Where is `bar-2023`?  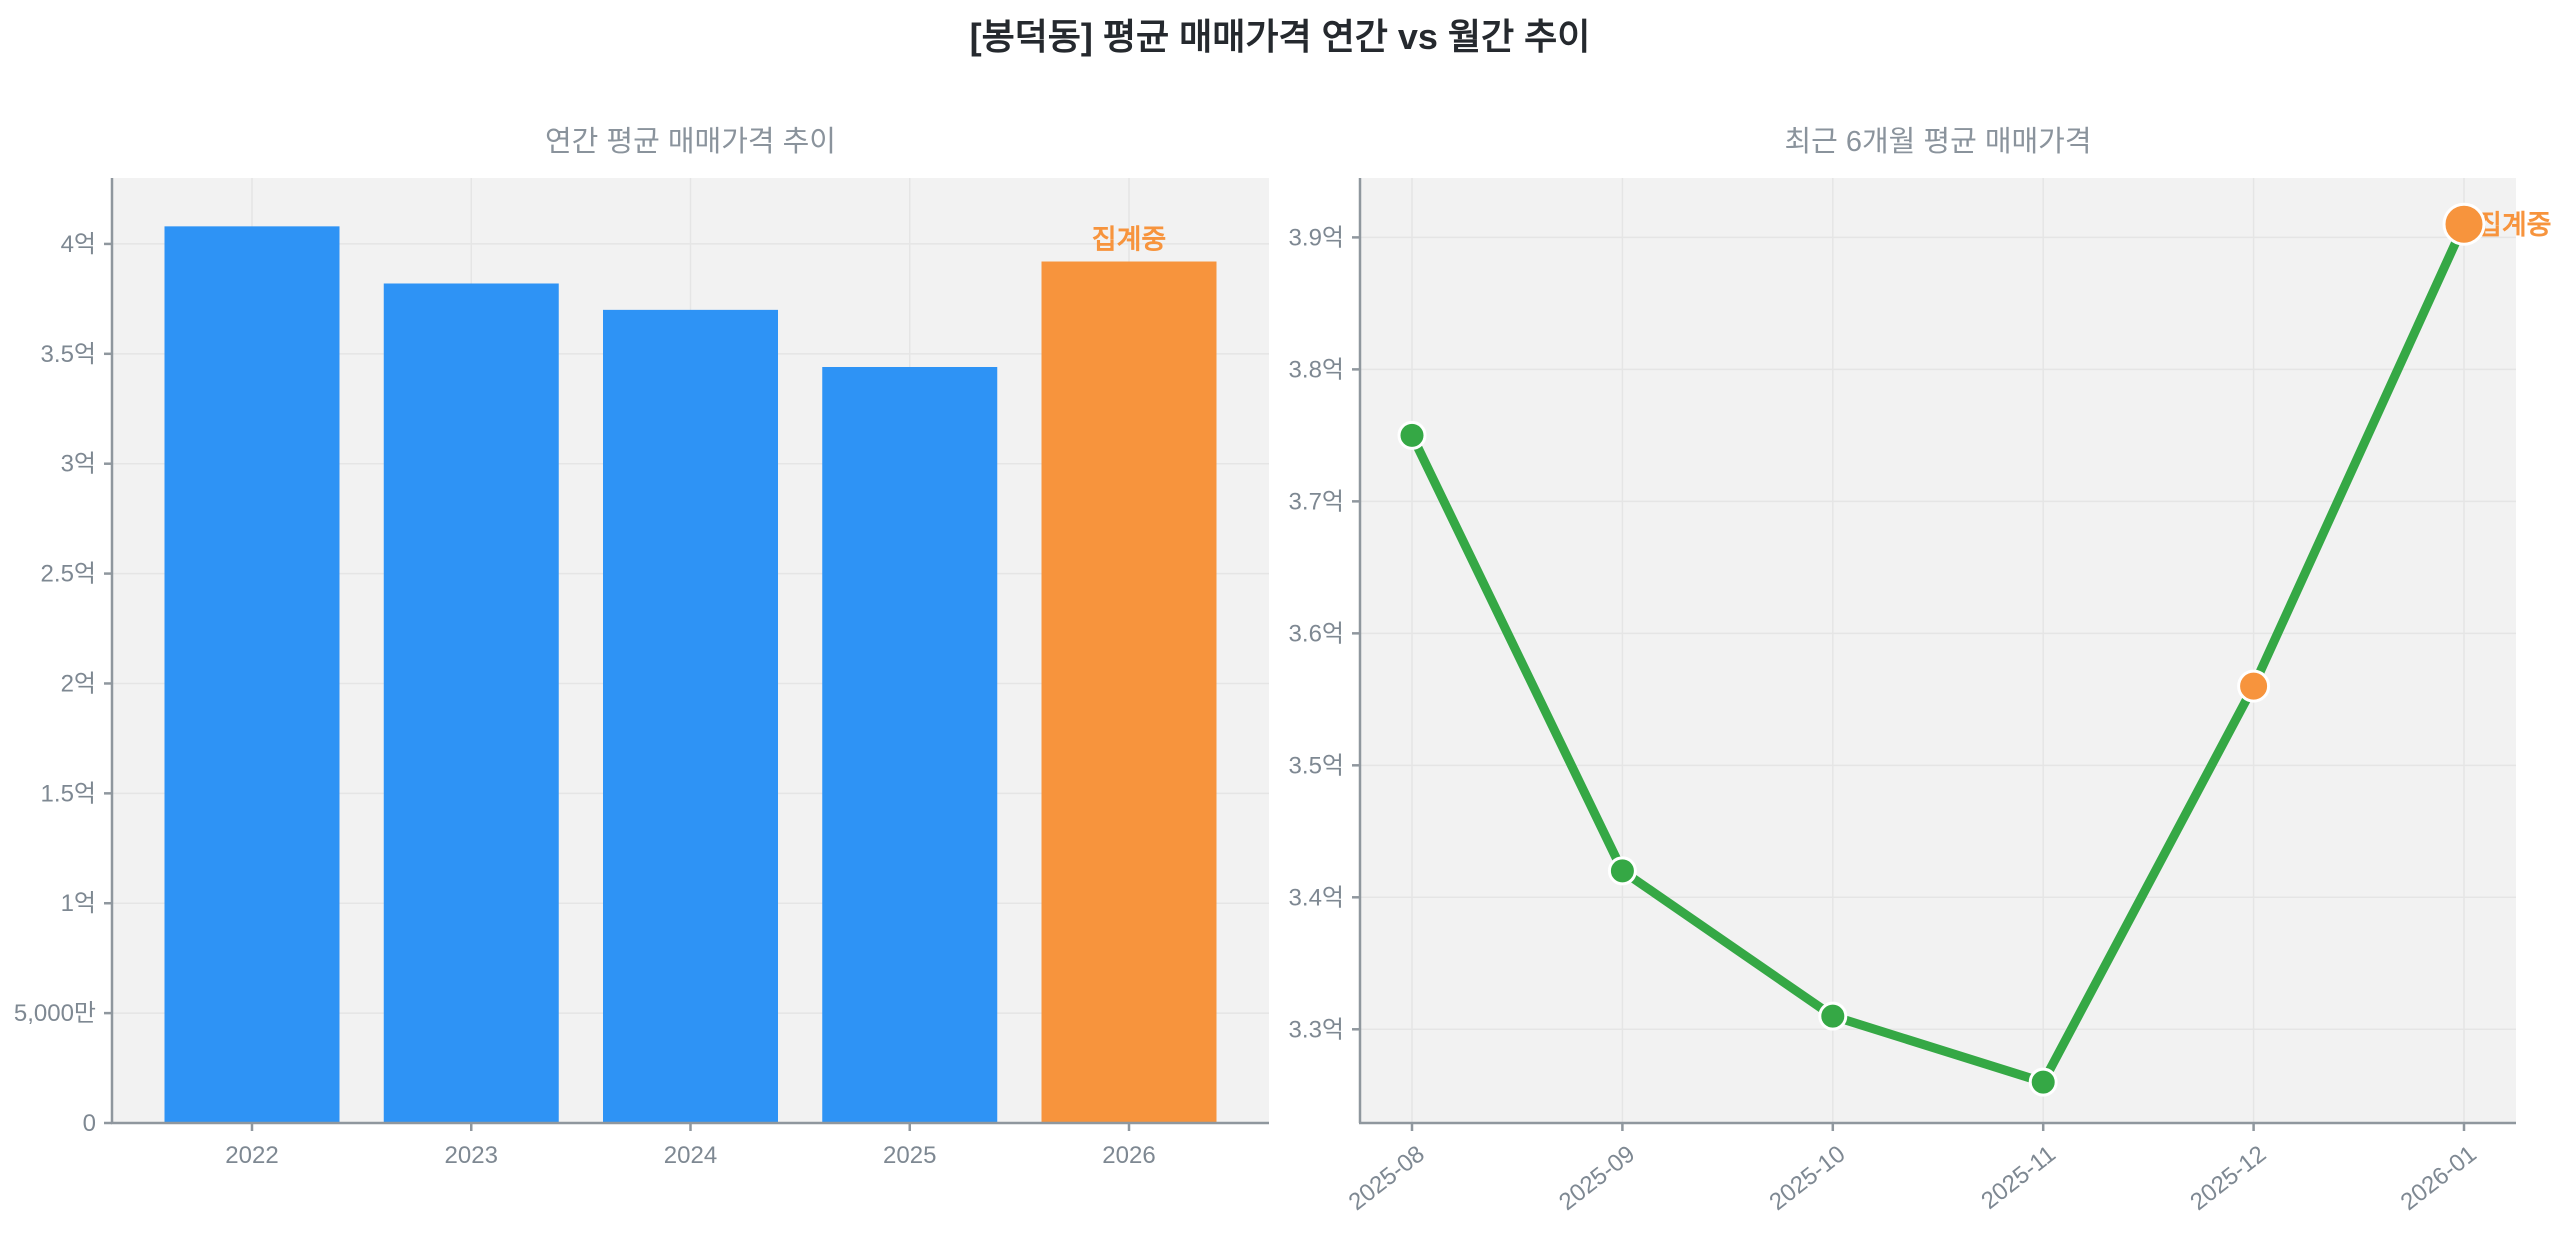 bar-2023 is located at coordinates (471, 703).